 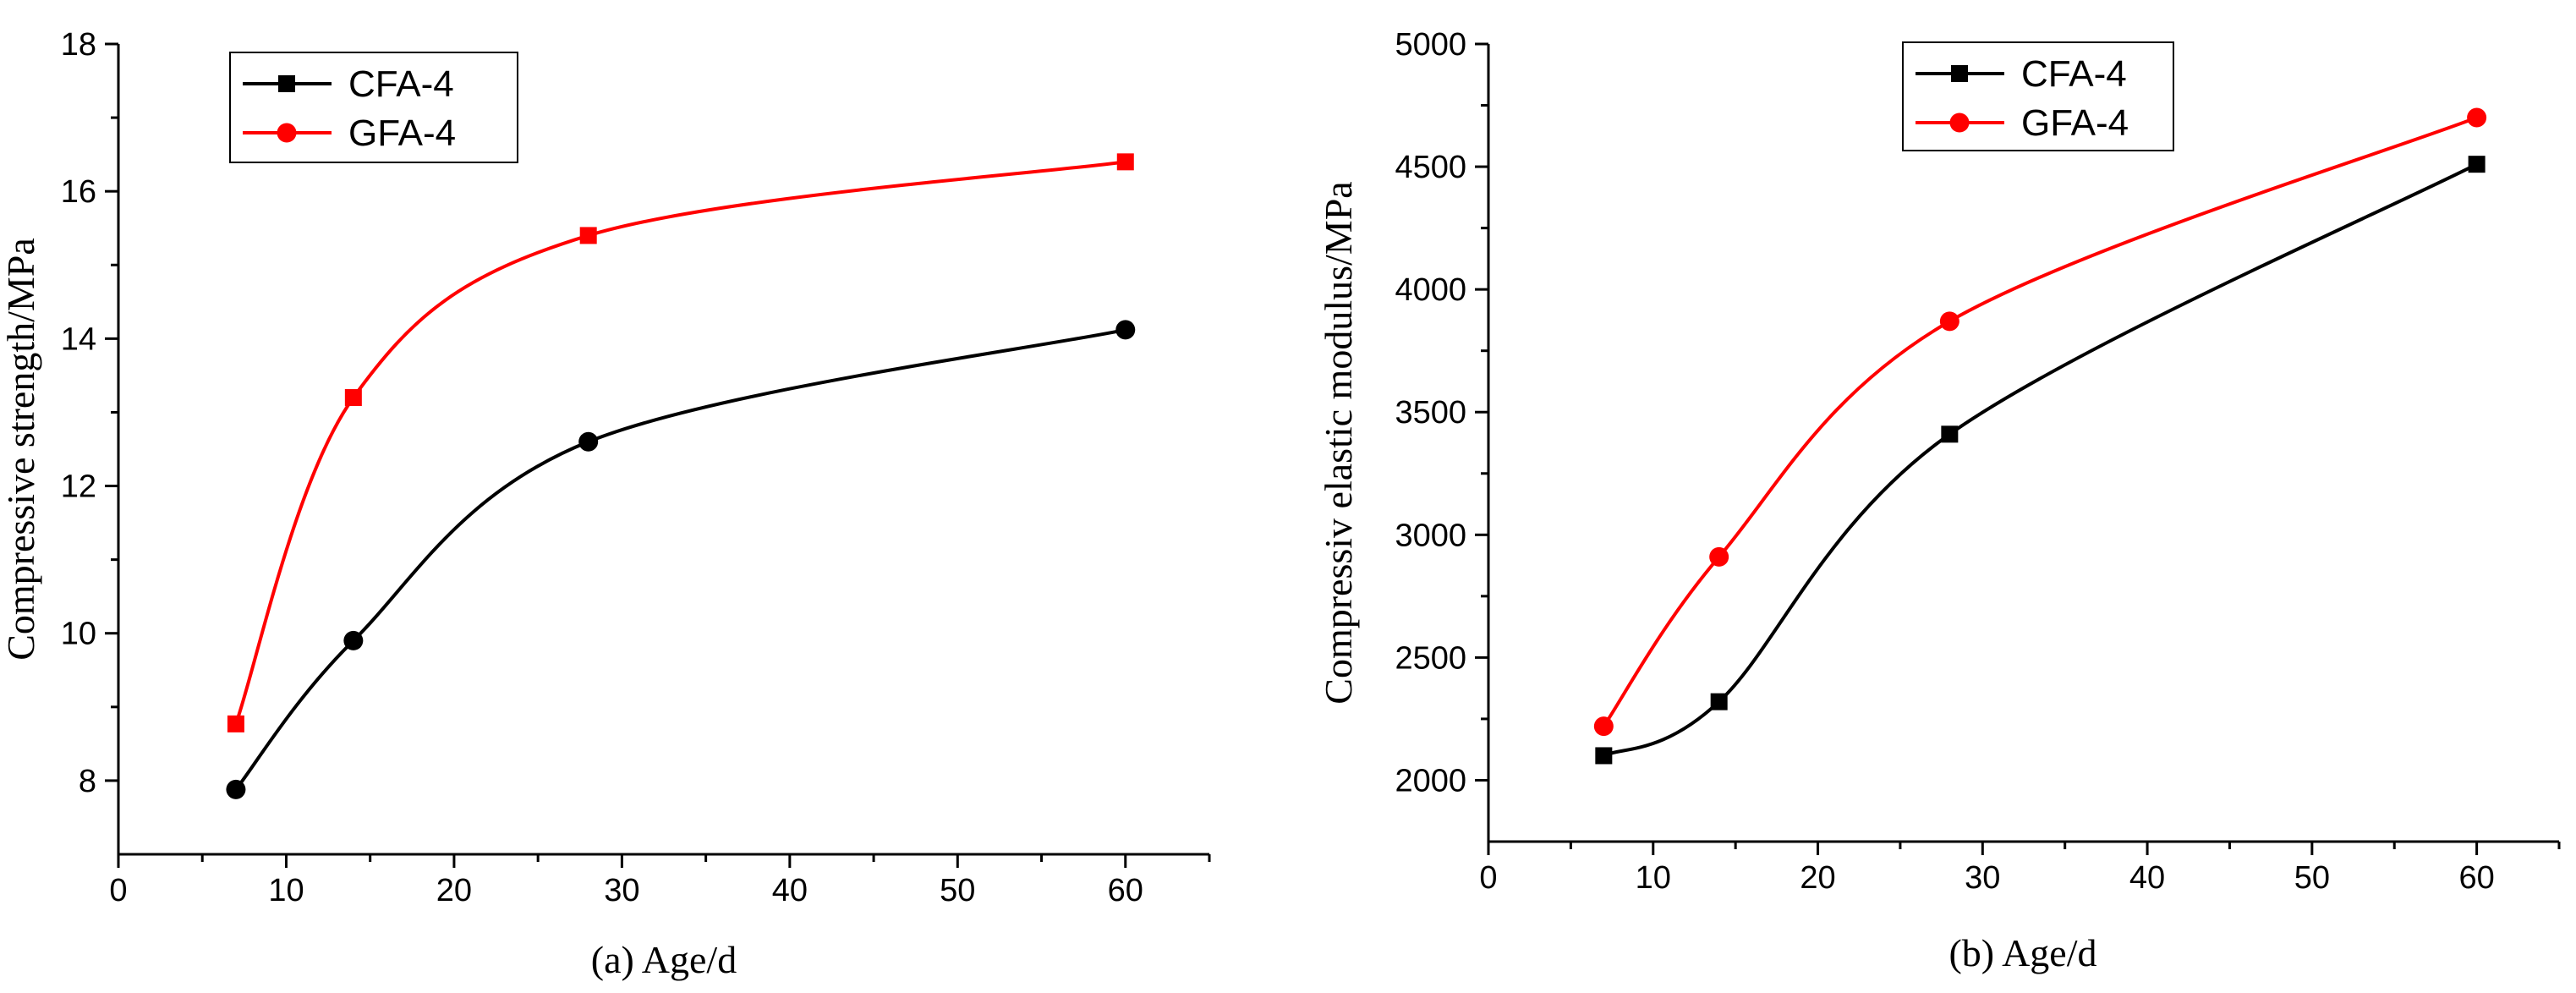 I want to click on y-tick-label: 2500, so click(x=1430, y=658).